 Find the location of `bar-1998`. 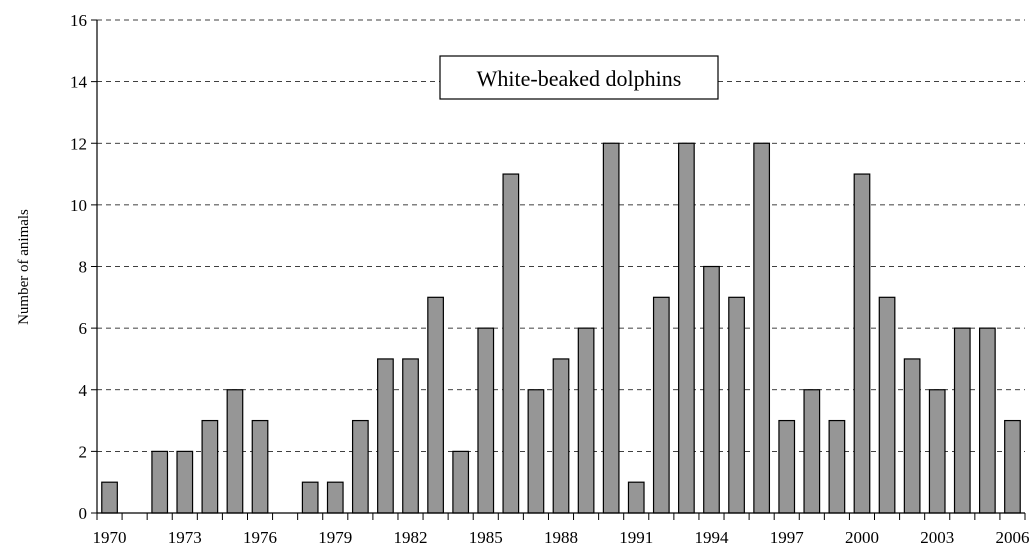

bar-1998 is located at coordinates (812, 451).